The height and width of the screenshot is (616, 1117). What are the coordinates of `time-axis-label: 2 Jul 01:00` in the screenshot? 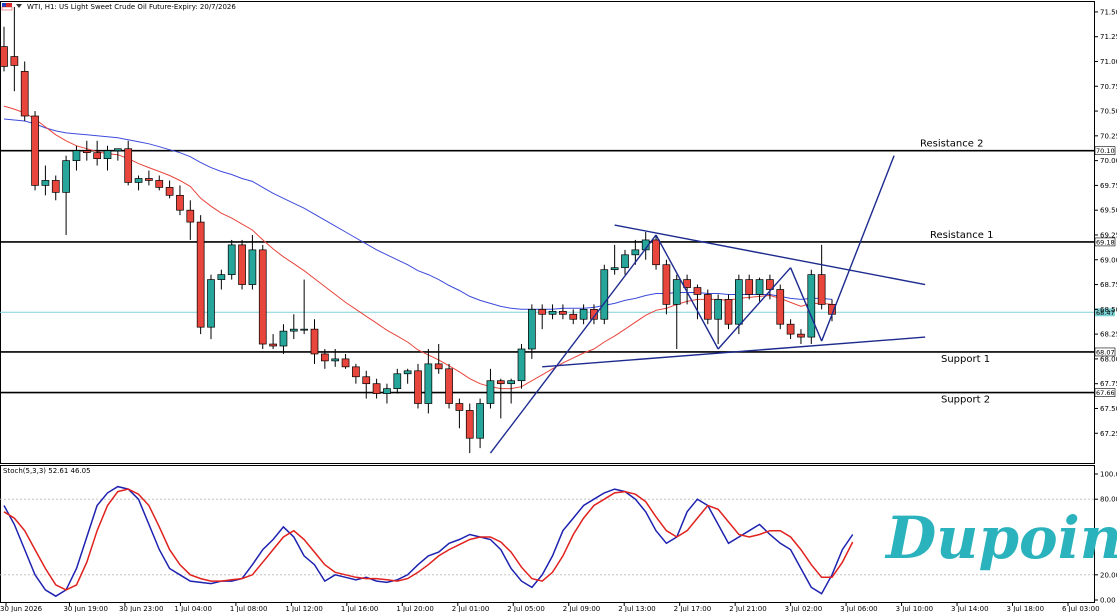 It's located at (471, 608).